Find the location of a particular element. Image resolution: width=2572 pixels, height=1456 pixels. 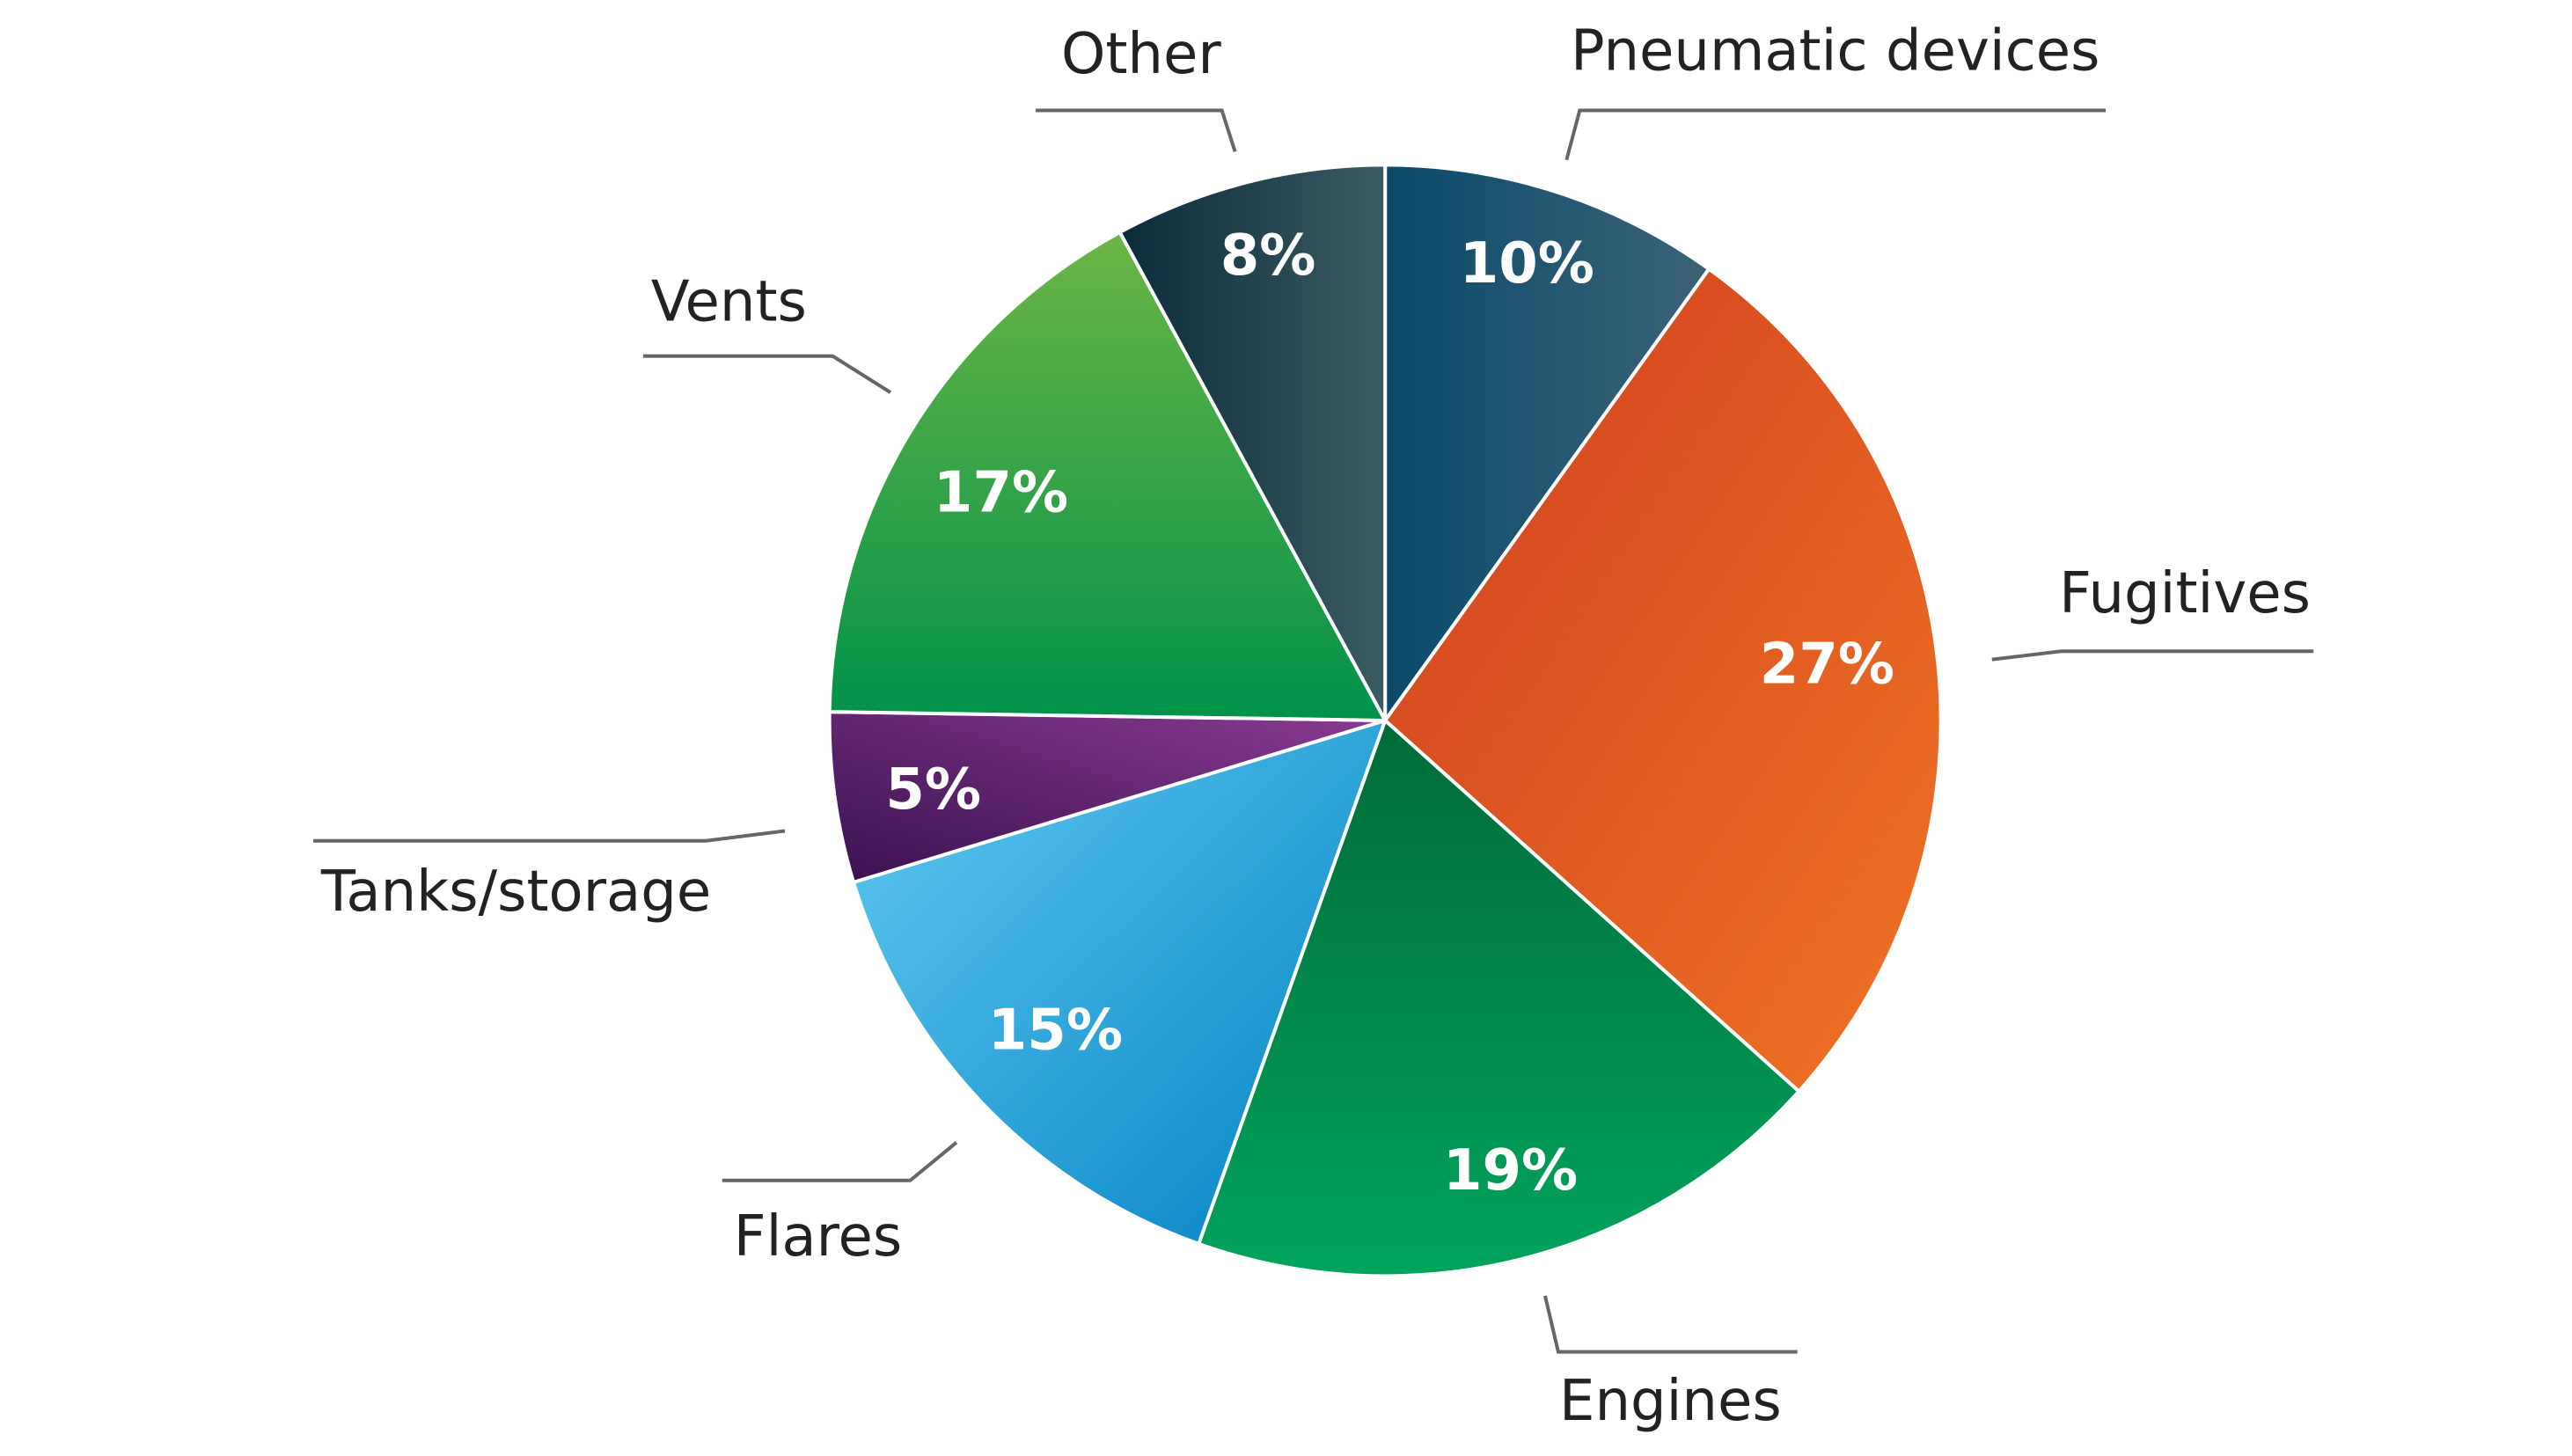

value-label: 27% is located at coordinates (1827, 665).